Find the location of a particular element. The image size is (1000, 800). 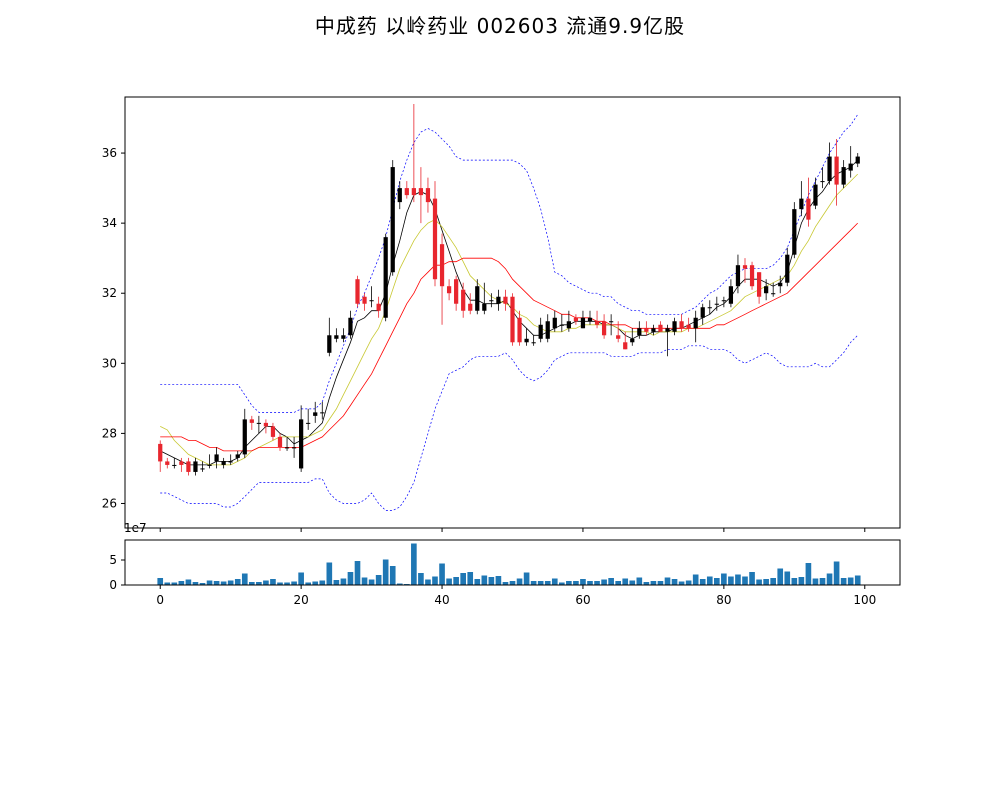

volume-axes-frame is located at coordinates (512, 562).